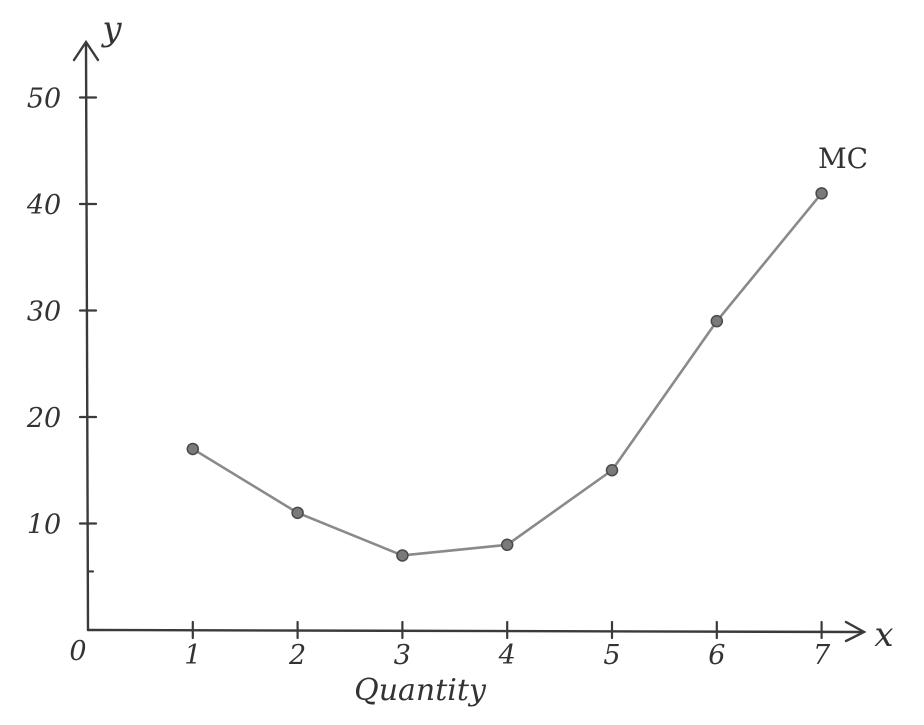 This screenshot has height=725, width=924. What do you see at coordinates (883, 635) in the screenshot?
I see `x-axis-letter: x` at bounding box center [883, 635].